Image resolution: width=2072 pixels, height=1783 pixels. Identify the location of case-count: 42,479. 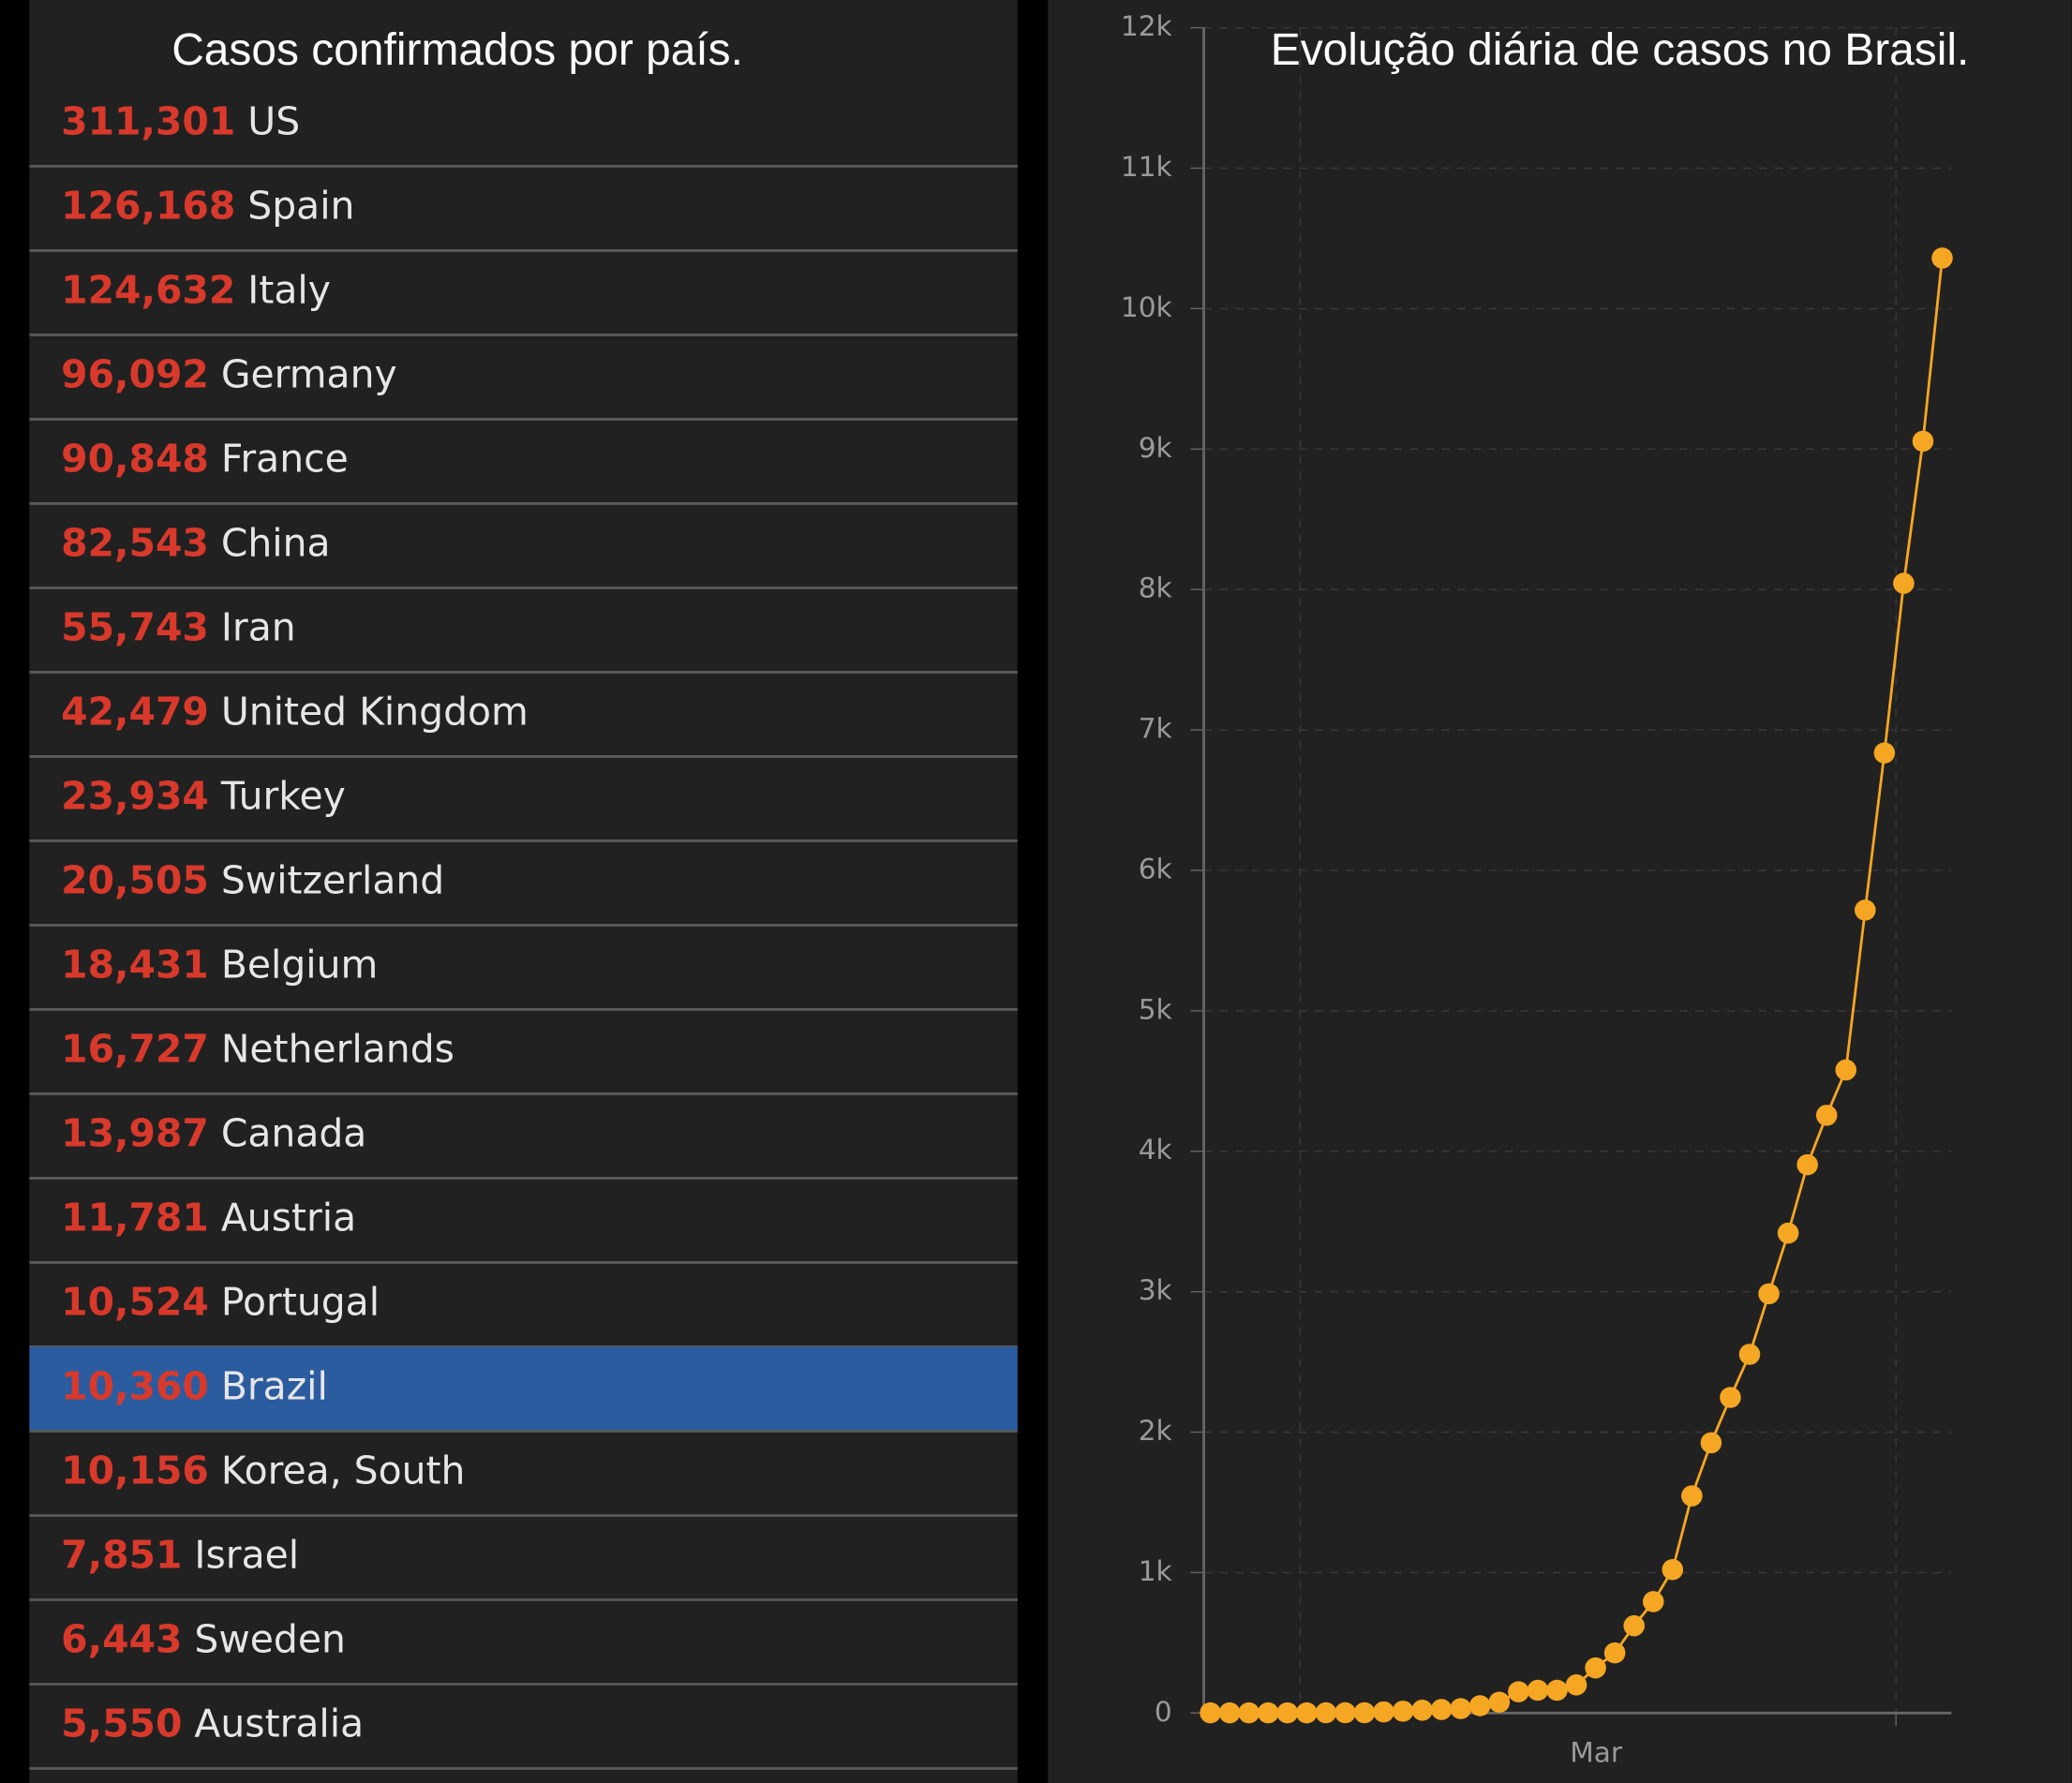
(135, 711).